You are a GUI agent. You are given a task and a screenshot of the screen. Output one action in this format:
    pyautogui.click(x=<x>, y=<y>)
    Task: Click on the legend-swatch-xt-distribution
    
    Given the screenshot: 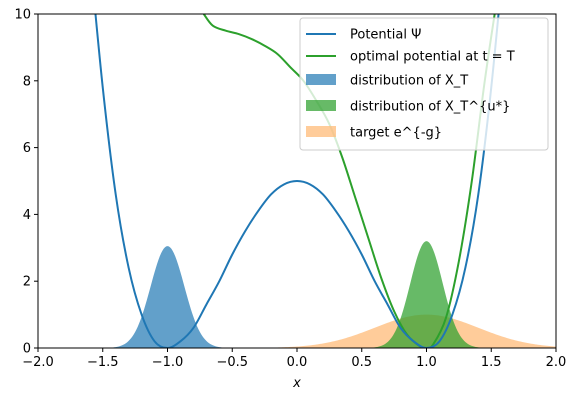 What is the action you would take?
    pyautogui.click(x=321, y=79)
    